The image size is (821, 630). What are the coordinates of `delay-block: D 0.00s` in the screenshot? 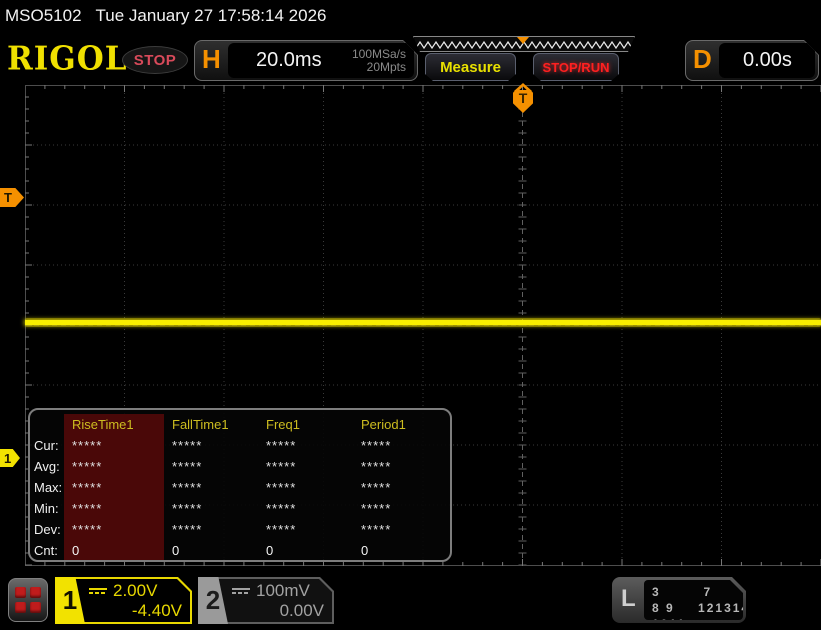 It's located at (752, 60).